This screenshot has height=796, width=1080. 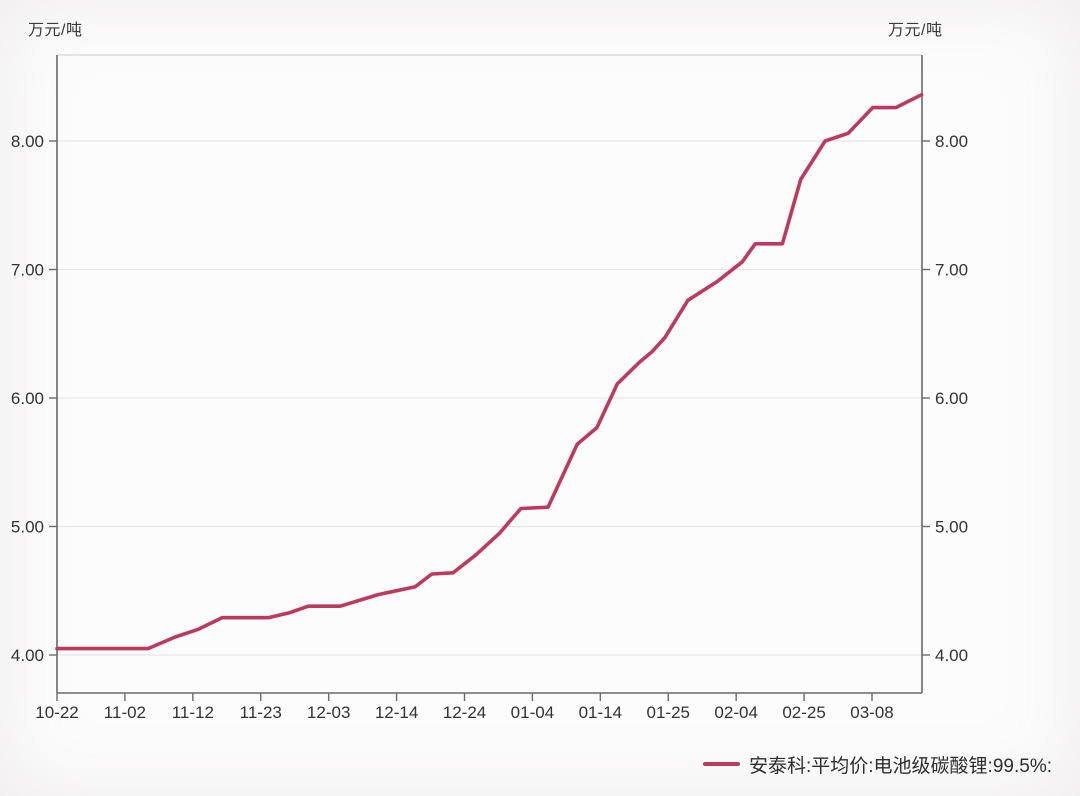 I want to click on y-tick-label-right: 6.00, so click(x=951, y=398).